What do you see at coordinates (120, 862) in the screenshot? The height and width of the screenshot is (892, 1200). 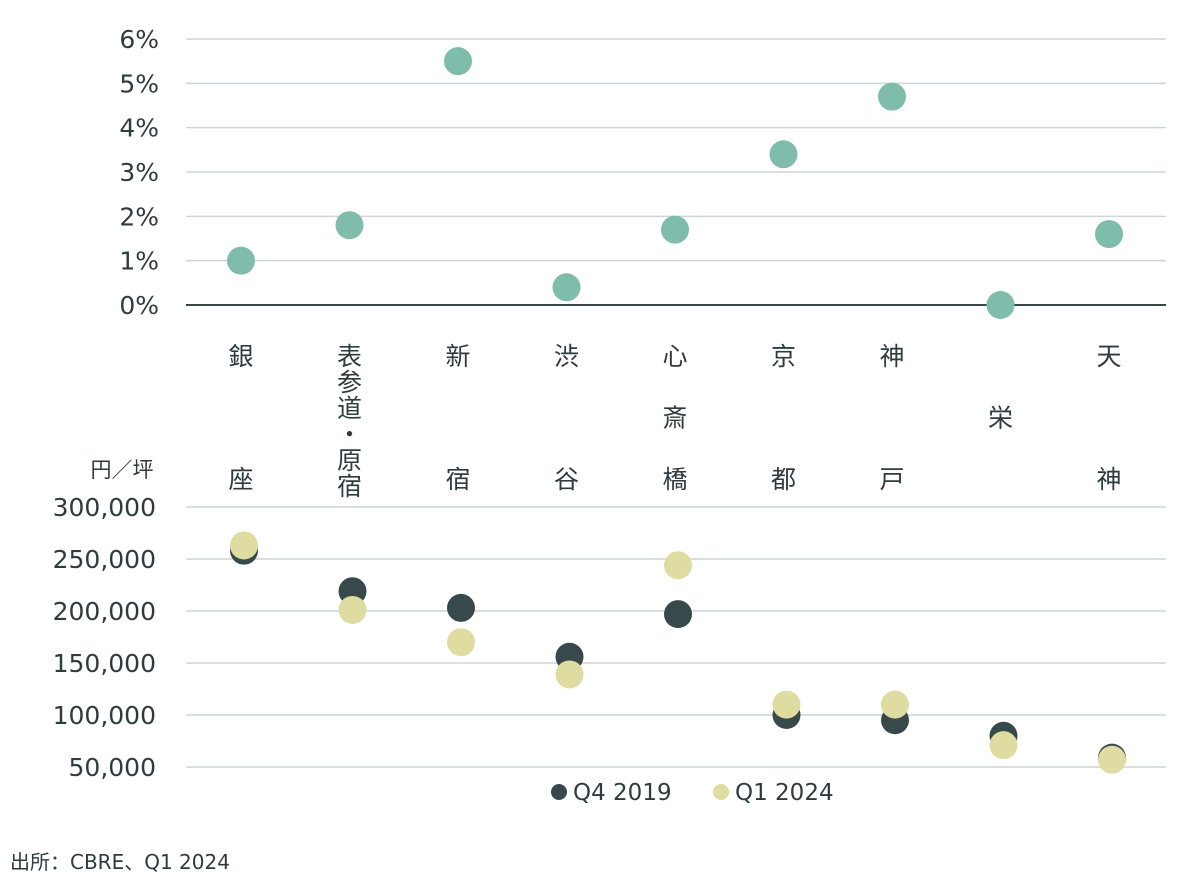 I see `source-note: 出所：CBRE、Q1 2024` at bounding box center [120, 862].